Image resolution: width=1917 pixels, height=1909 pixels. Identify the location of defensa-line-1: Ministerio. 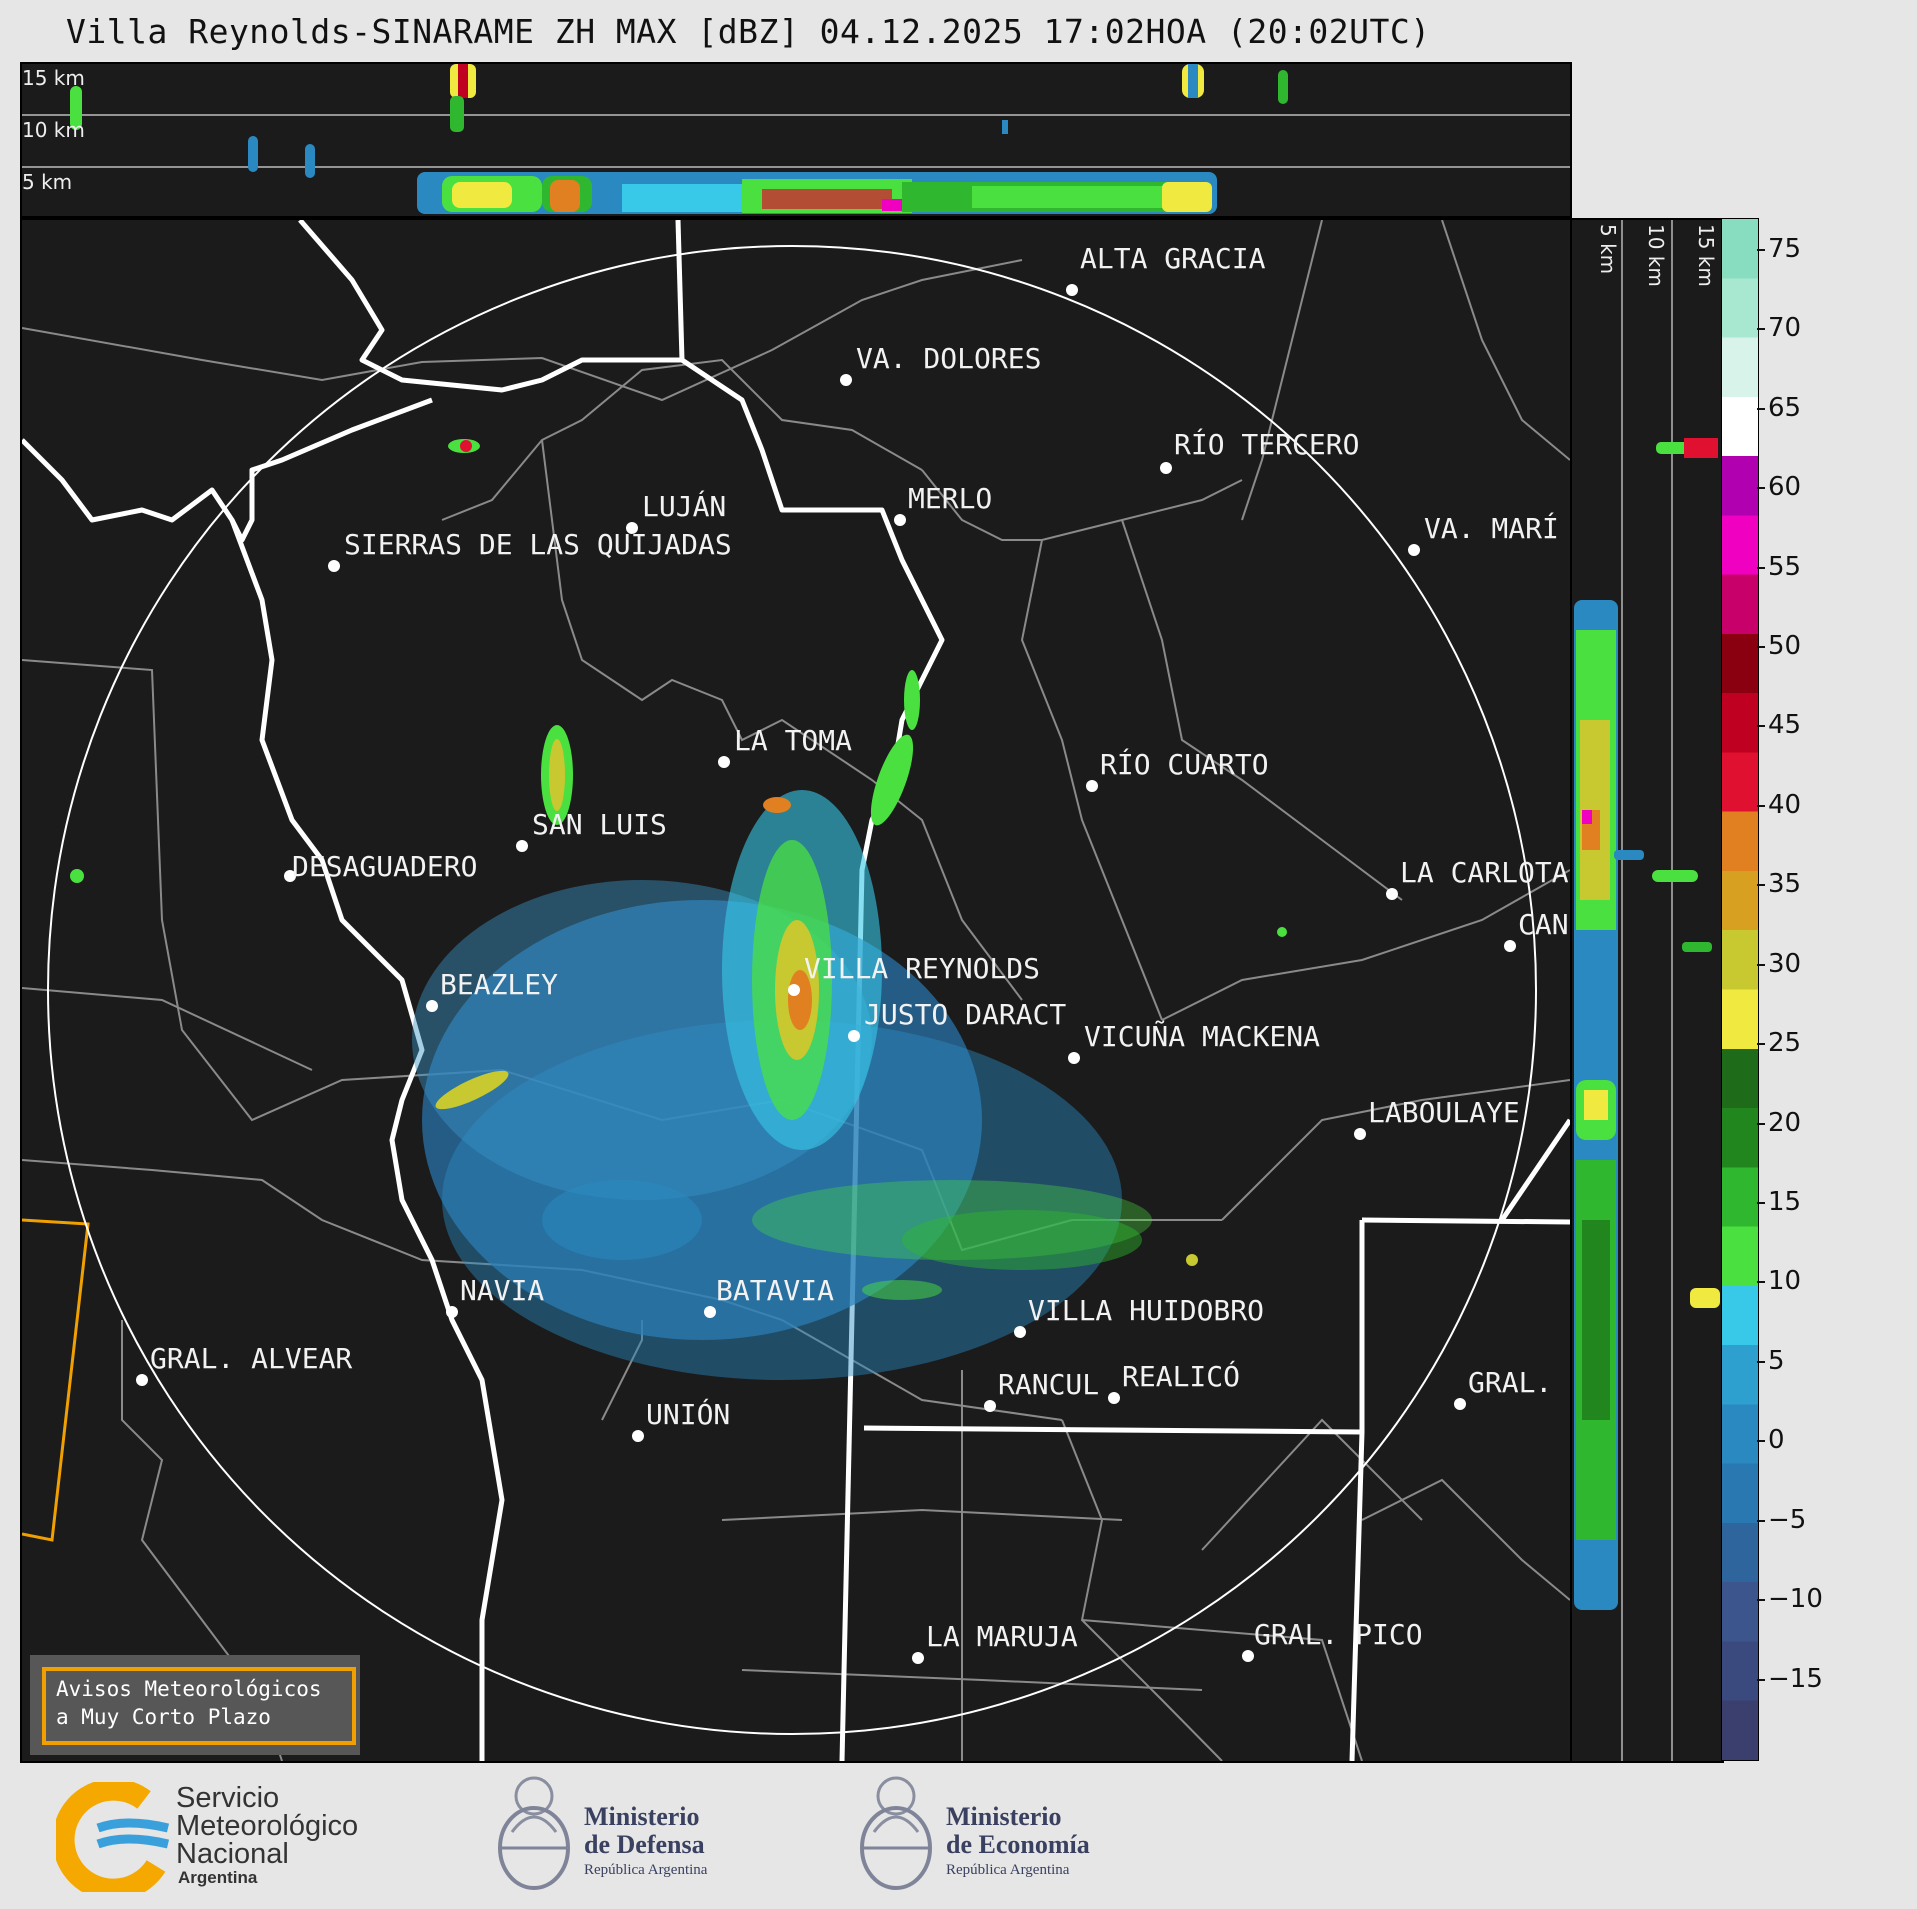
(642, 1816).